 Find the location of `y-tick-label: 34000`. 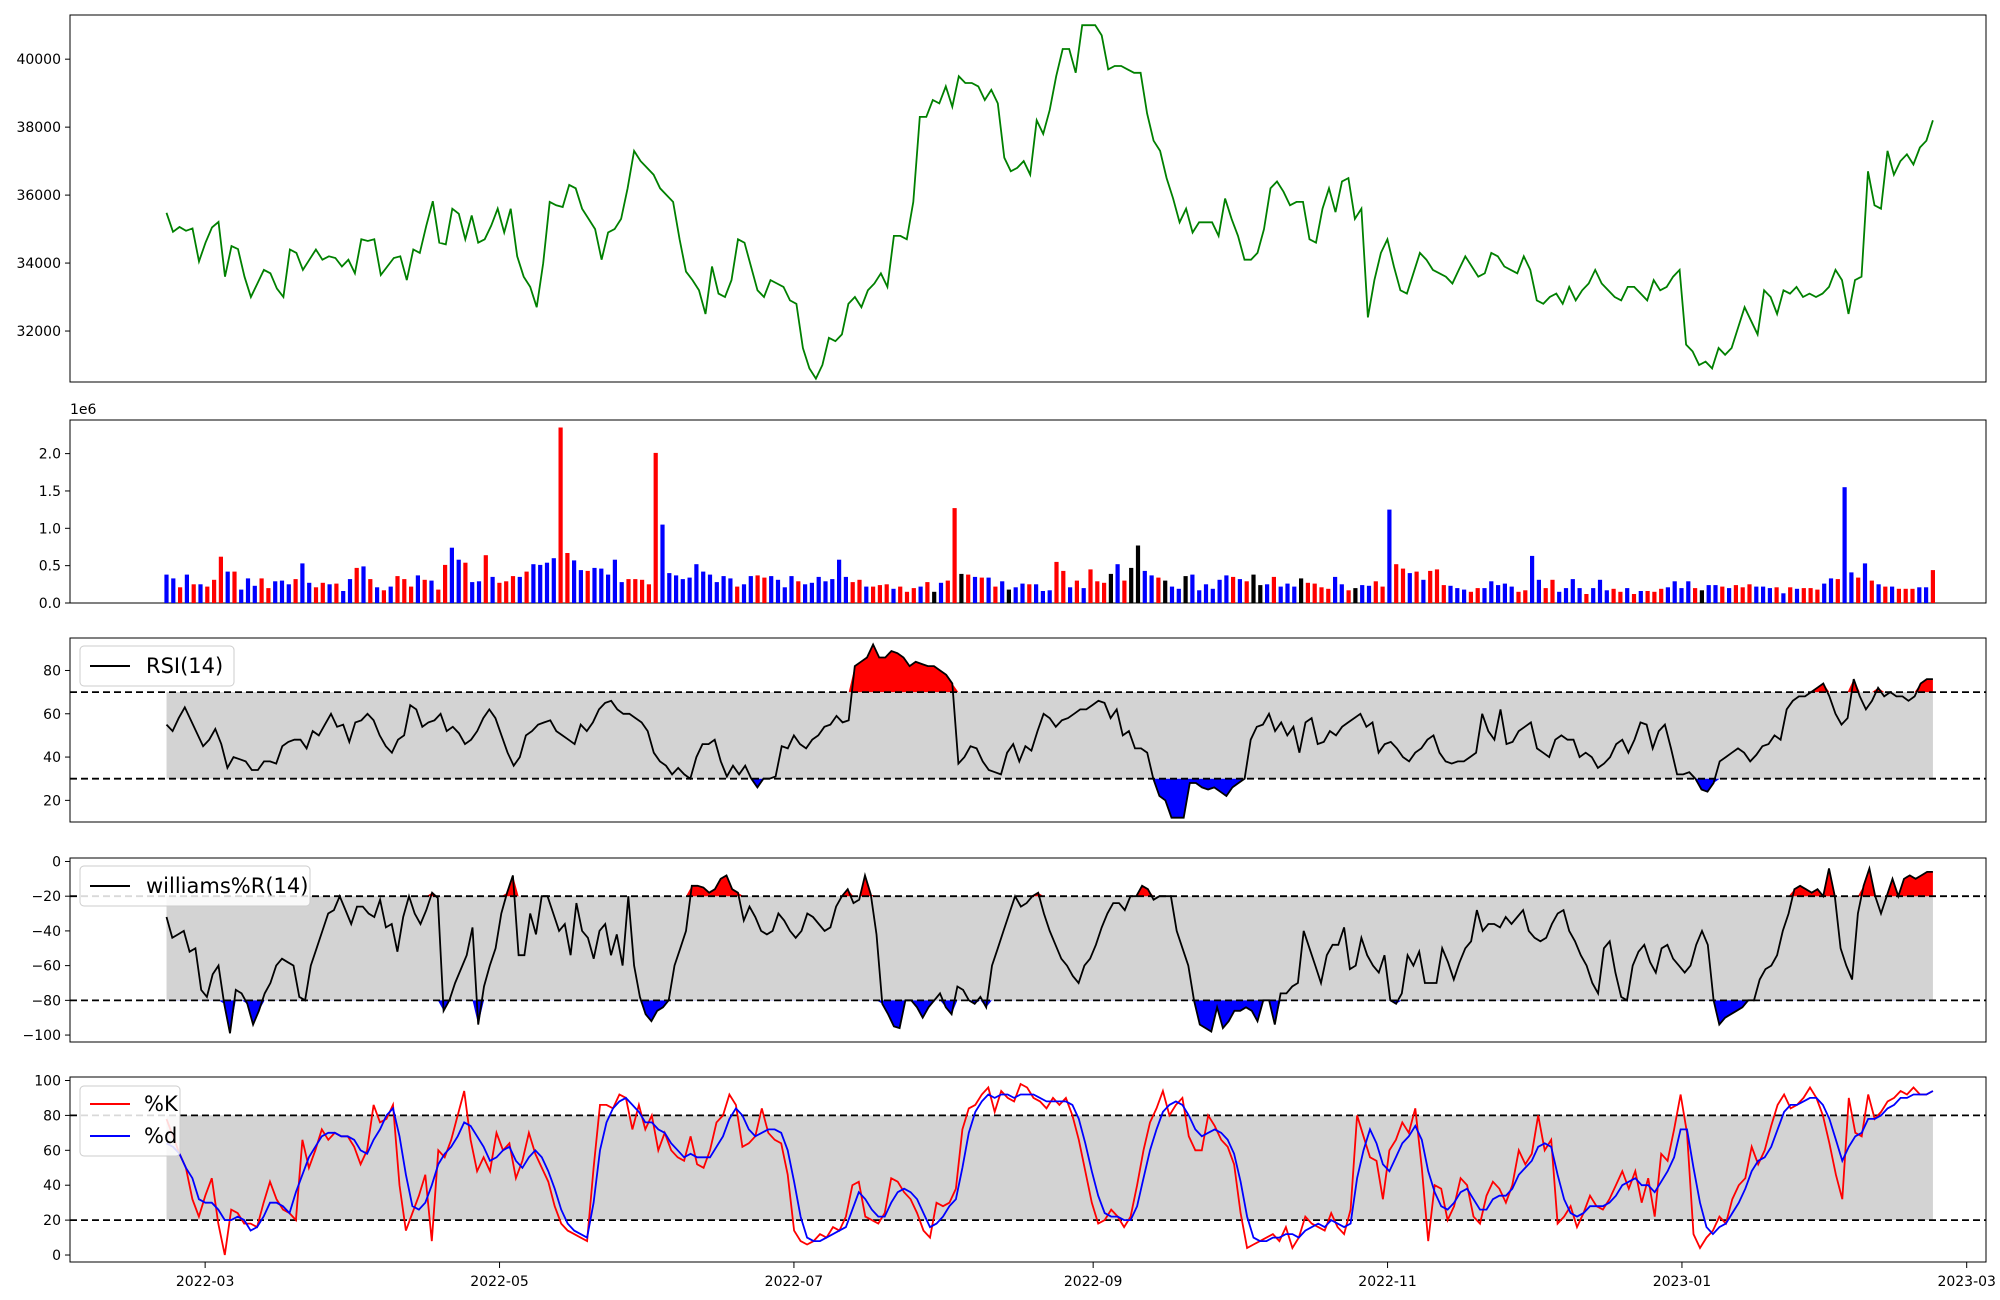

y-tick-label: 34000 is located at coordinates (38, 264).